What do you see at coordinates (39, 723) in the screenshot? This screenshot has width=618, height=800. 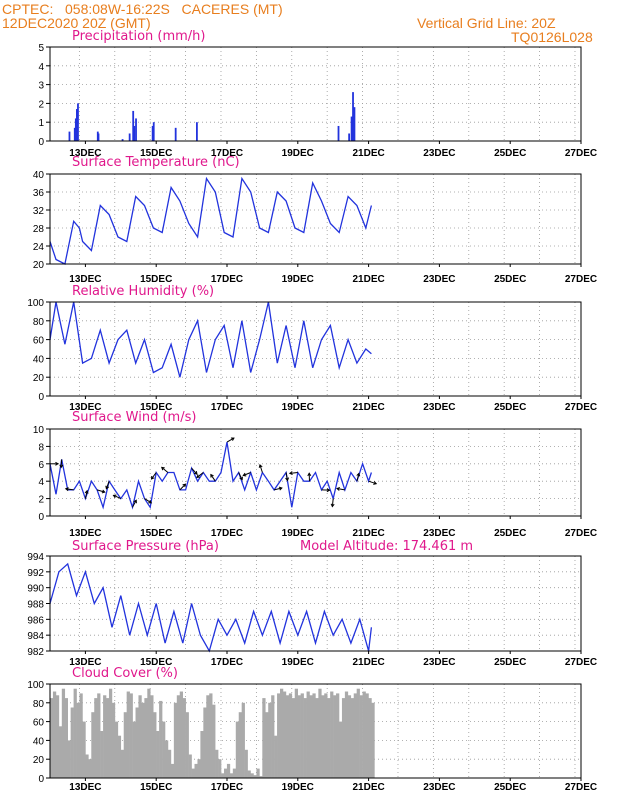 I see `y-tick-label: 60` at bounding box center [39, 723].